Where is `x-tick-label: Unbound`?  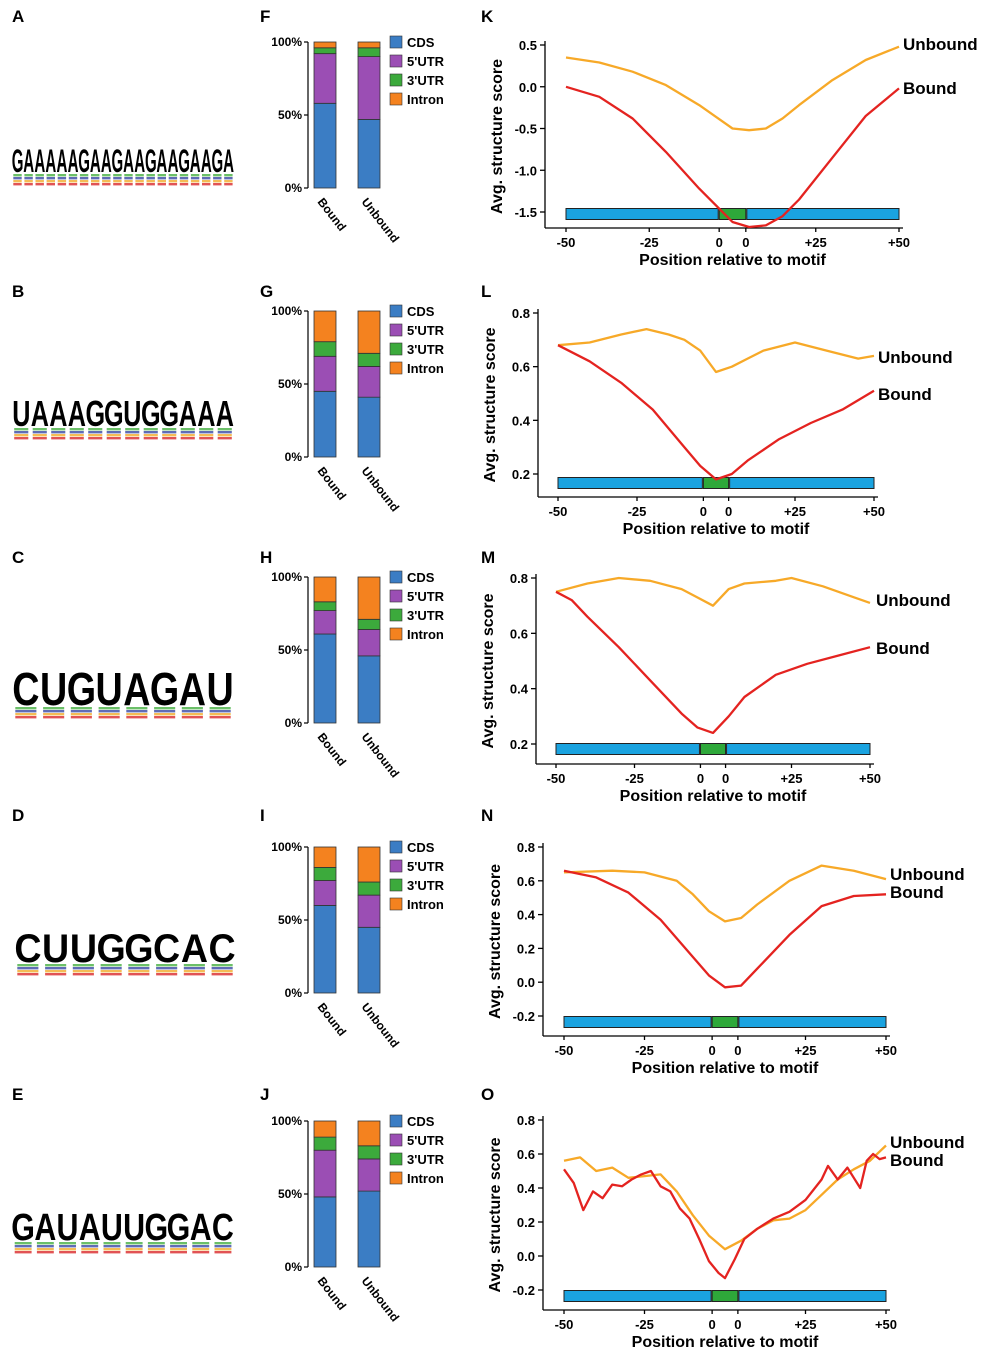 x-tick-label: Unbound is located at coordinates (380, 220).